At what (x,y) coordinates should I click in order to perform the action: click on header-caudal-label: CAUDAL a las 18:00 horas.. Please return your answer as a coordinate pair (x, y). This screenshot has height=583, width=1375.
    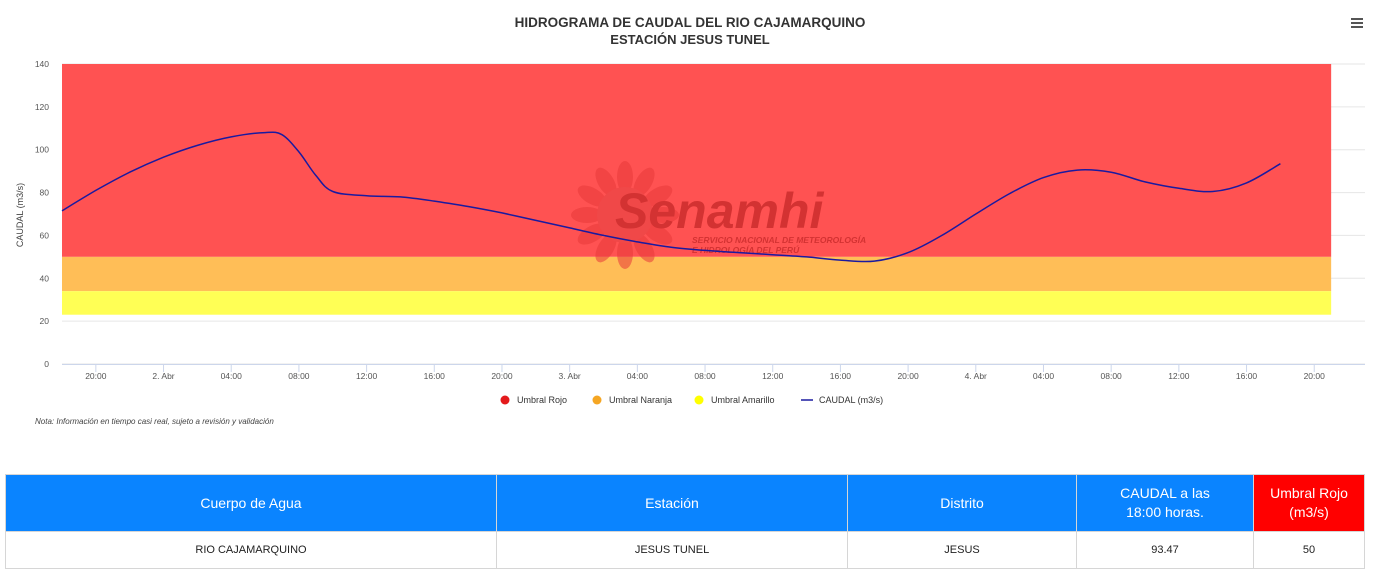
    Looking at the image, I should click on (1165, 502).